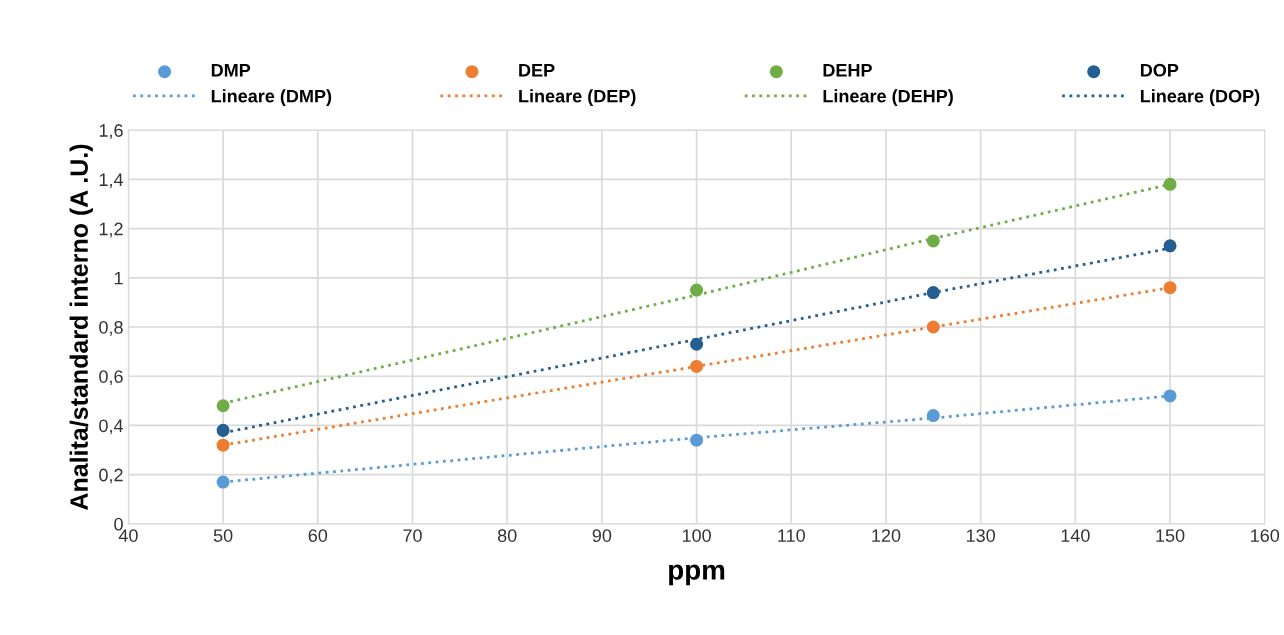 Image resolution: width=1284 pixels, height=635 pixels. Describe the element at coordinates (111, 378) in the screenshot. I see `y-tick-label: 0,6` at that location.